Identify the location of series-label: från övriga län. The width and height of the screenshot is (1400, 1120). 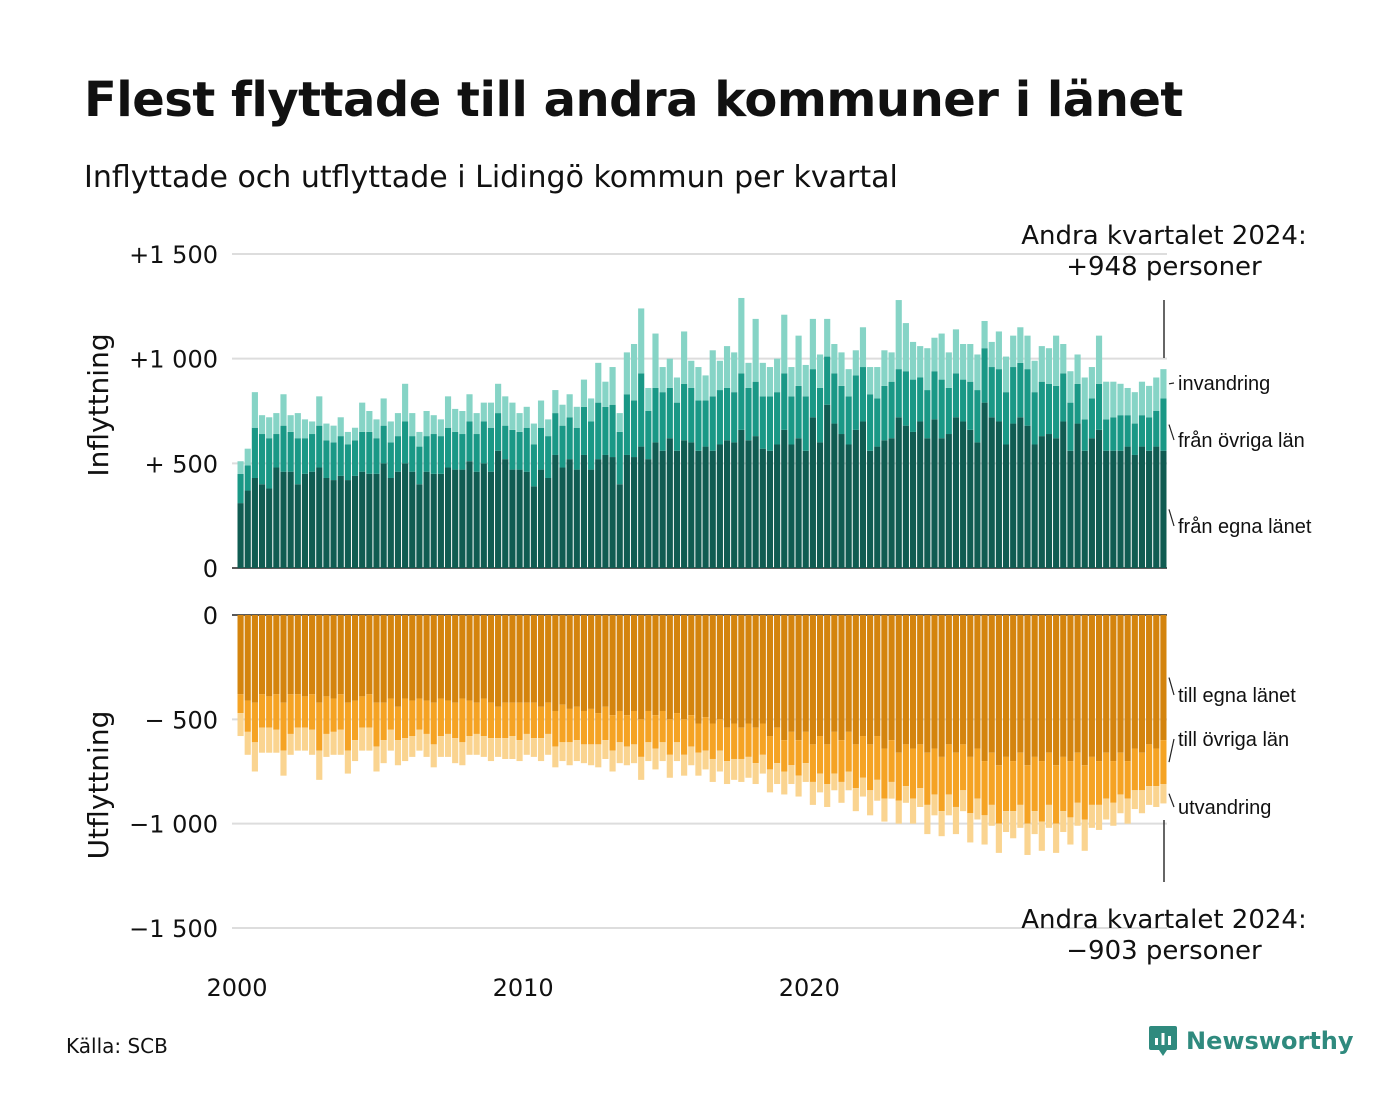
(1241, 441).